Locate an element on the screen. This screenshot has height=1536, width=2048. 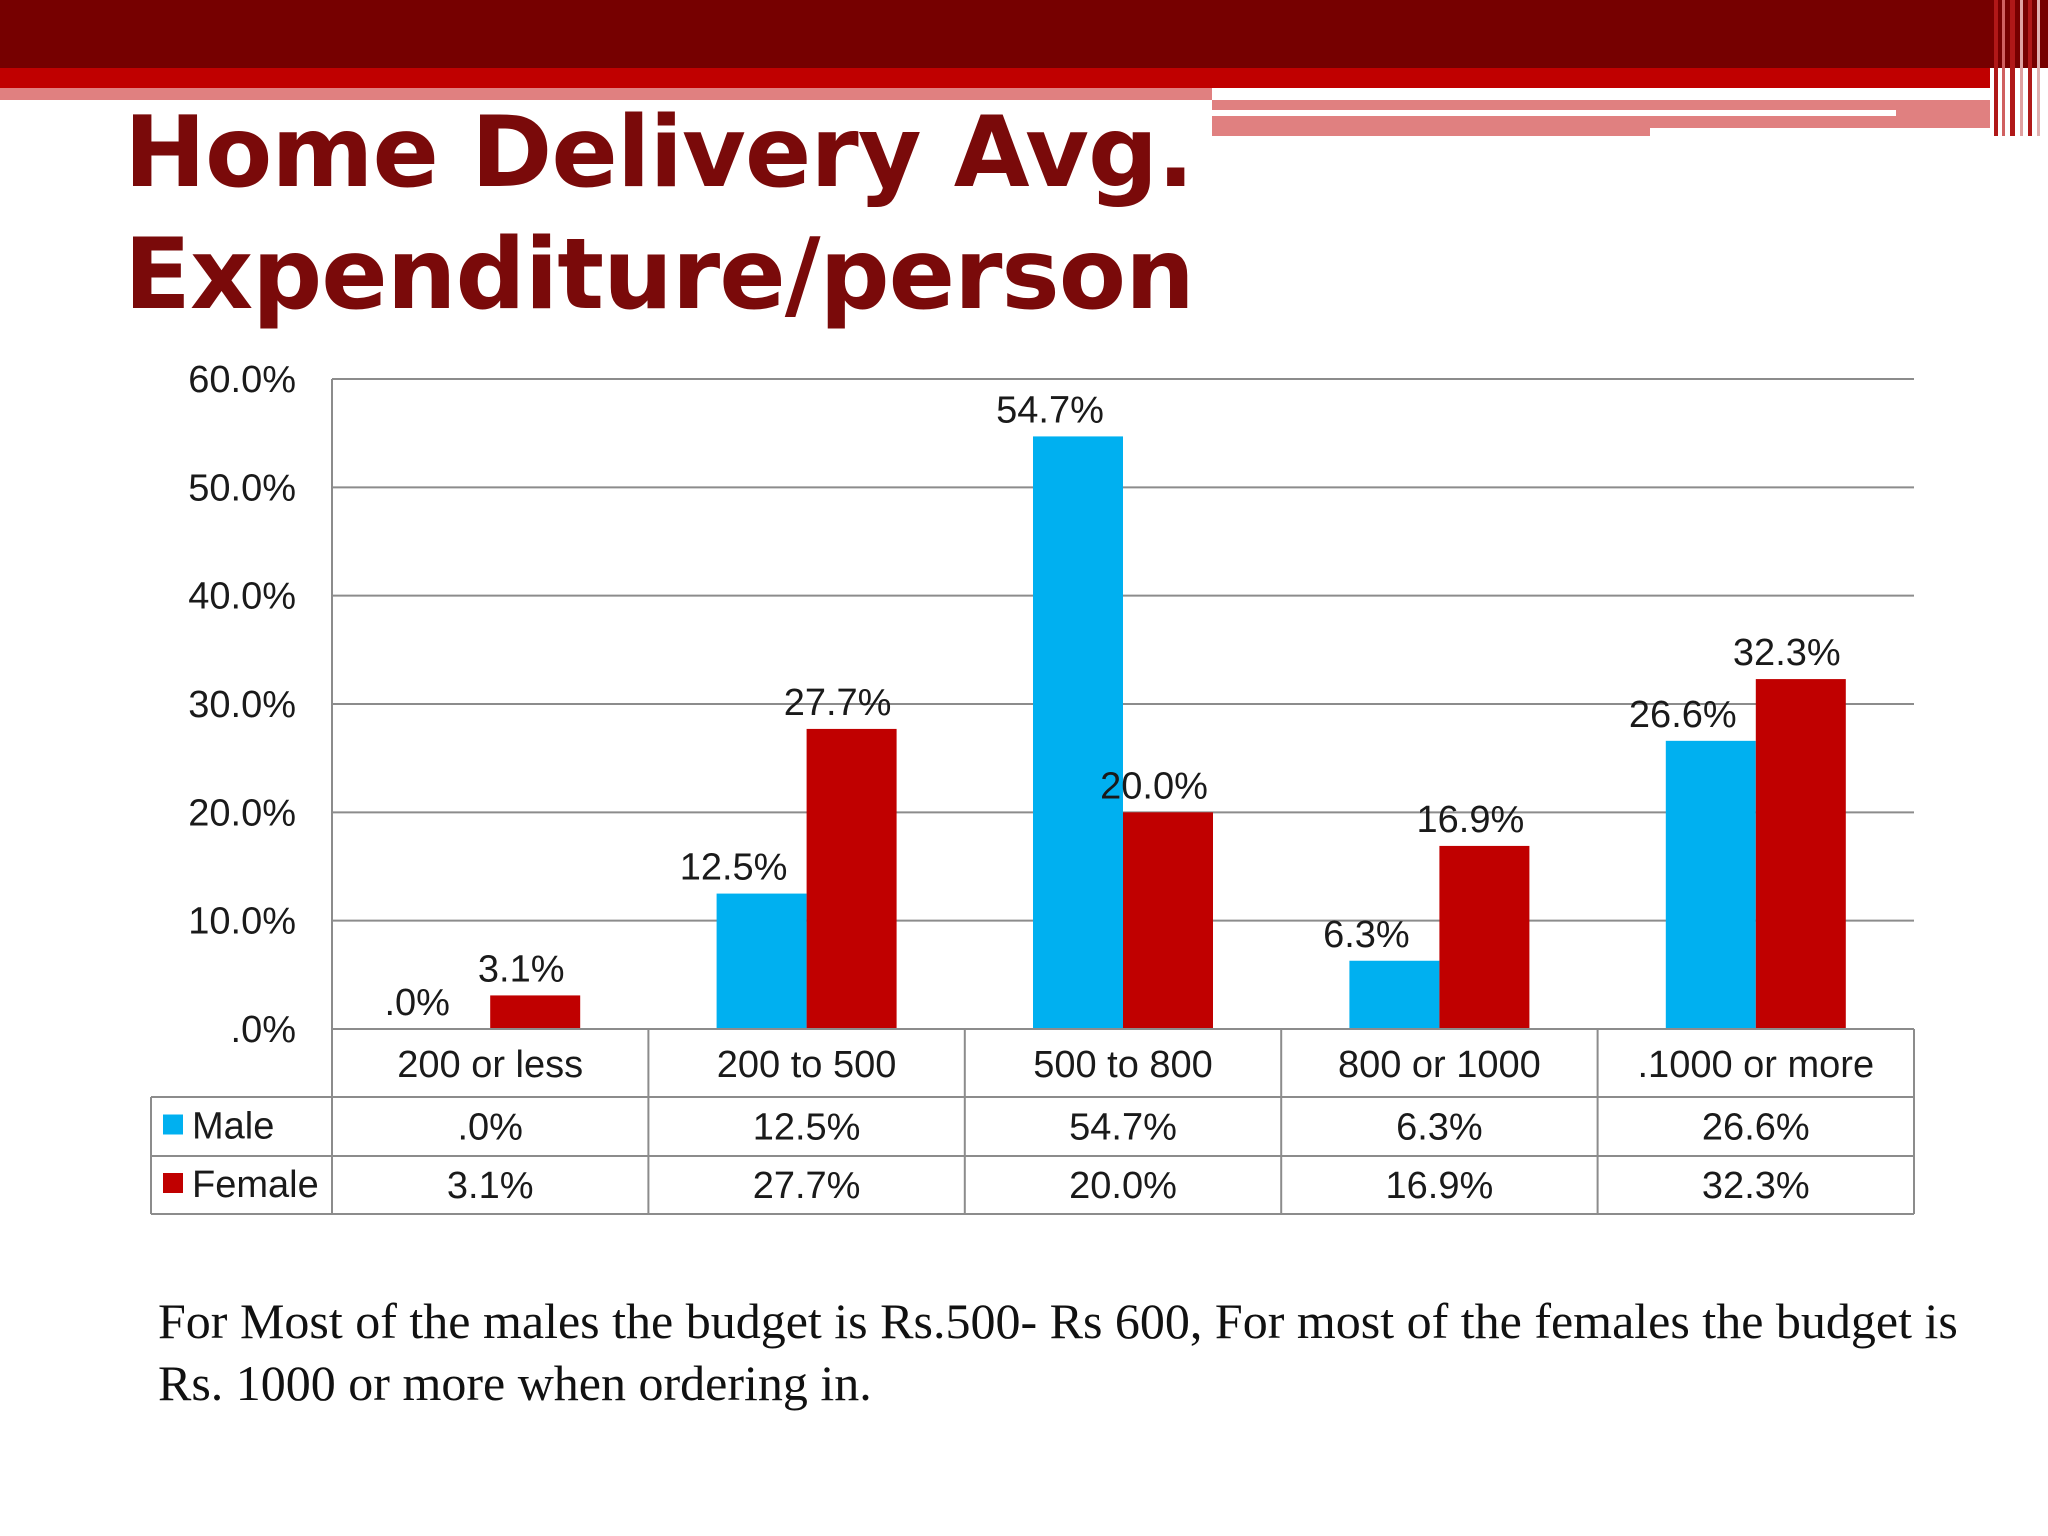
data-label: 12.5% is located at coordinates (734, 868).